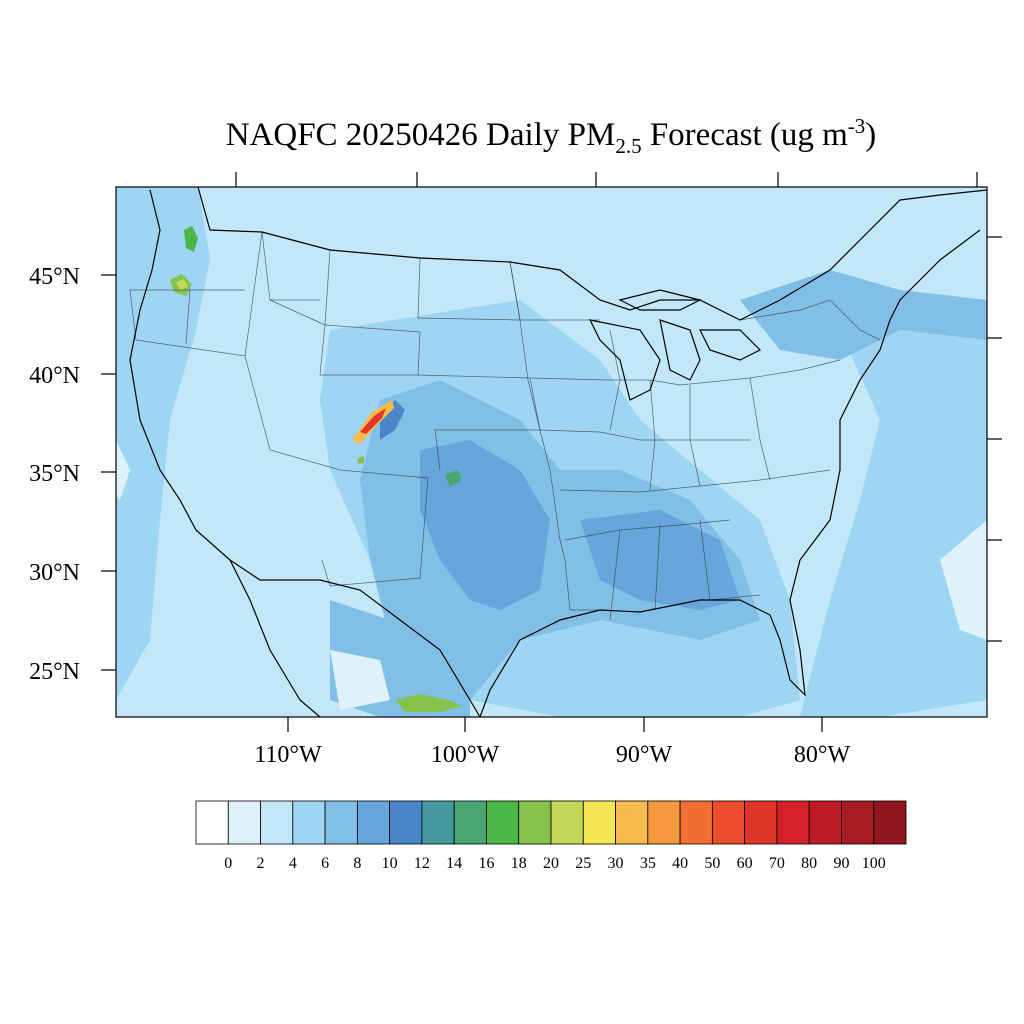 The width and height of the screenshot is (1024, 1024). I want to click on colorbar-label: 40, so click(680, 863).